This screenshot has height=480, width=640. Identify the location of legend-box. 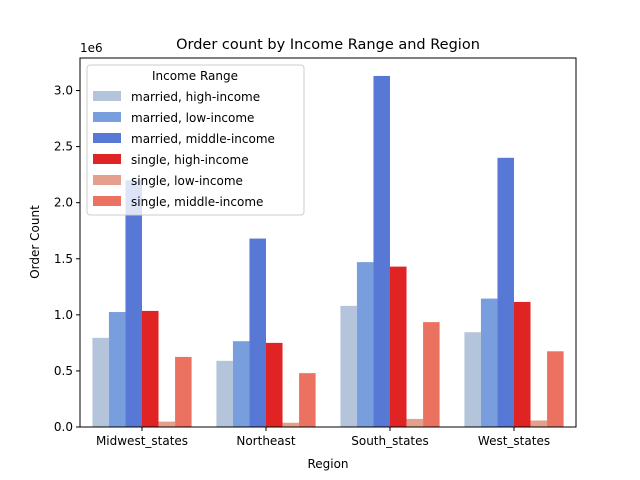
(195, 140).